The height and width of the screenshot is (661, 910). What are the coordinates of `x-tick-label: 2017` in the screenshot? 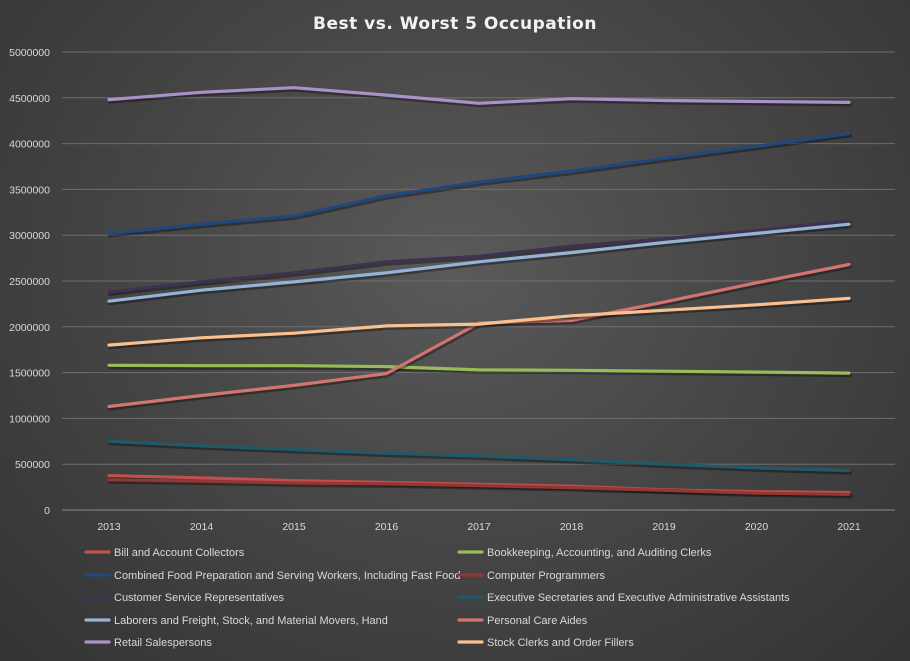 It's located at (479, 527).